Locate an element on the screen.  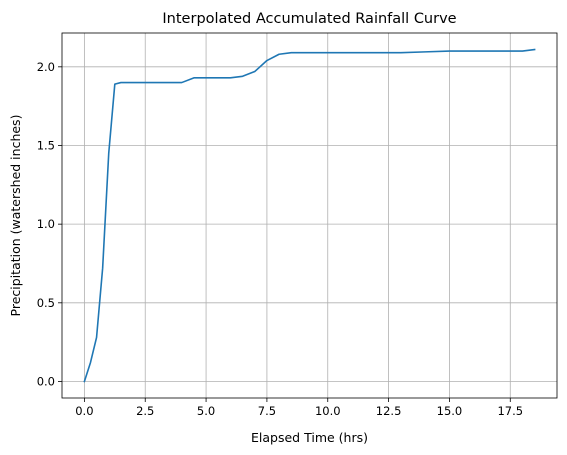
y-tick-label: 1.5 is located at coordinates (46, 145).